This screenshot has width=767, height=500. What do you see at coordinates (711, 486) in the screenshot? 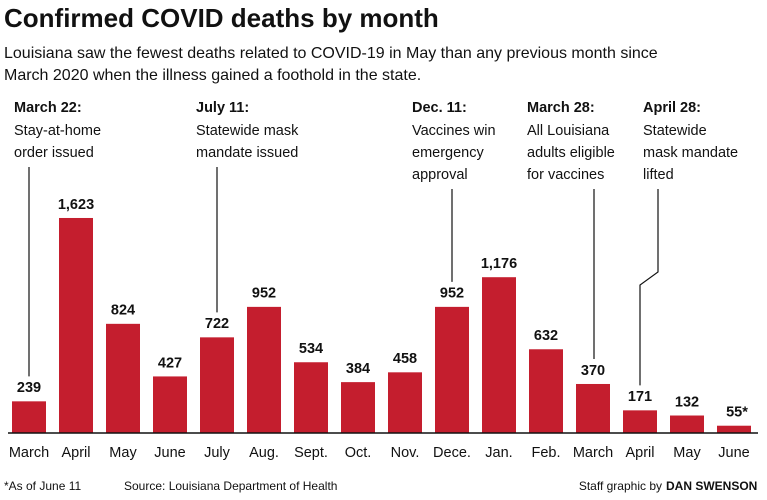
I see `credit-name: DAN SWENSON` at bounding box center [711, 486].